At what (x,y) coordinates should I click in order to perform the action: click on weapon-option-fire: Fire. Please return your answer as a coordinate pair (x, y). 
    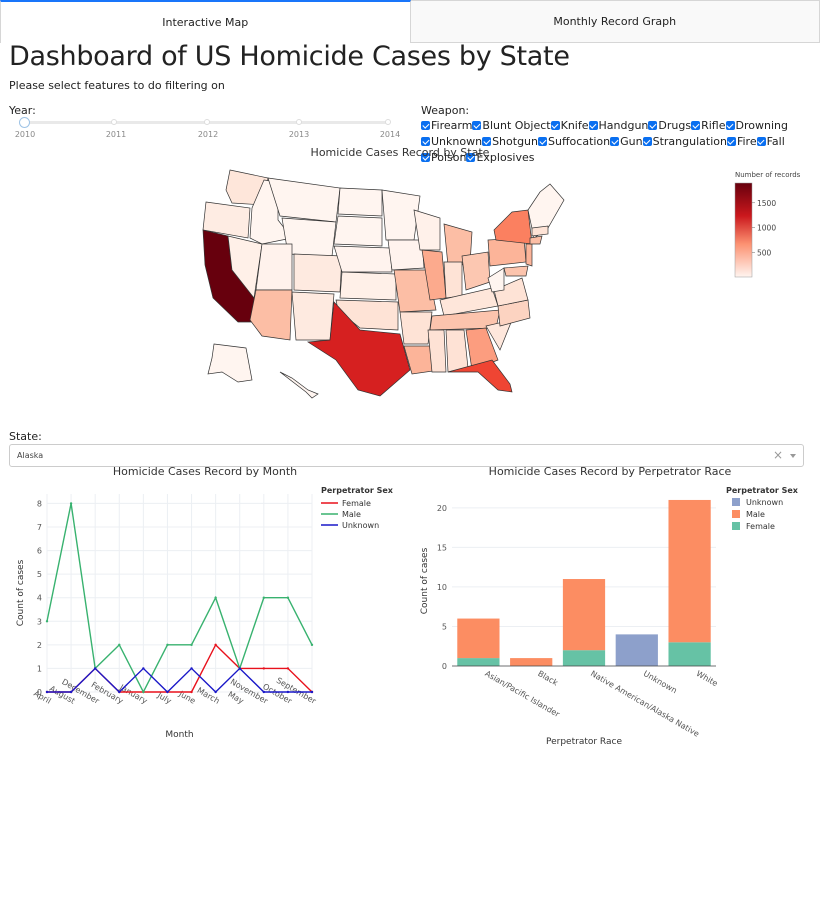
    Looking at the image, I should click on (741, 141).